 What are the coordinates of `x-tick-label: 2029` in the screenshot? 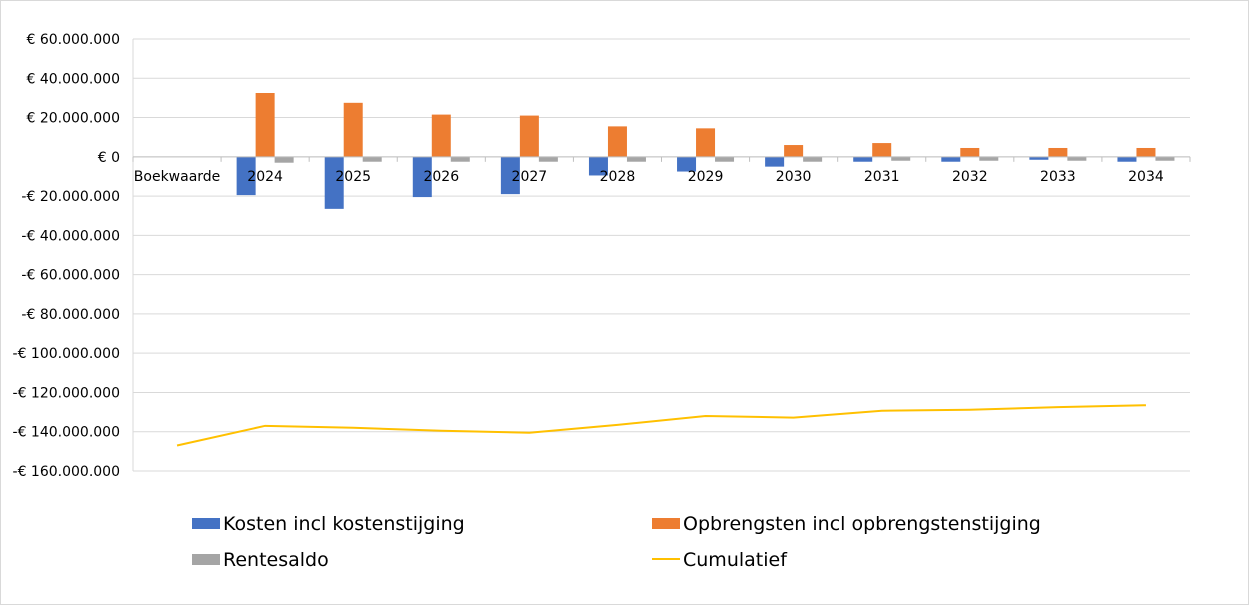 It's located at (706, 177).